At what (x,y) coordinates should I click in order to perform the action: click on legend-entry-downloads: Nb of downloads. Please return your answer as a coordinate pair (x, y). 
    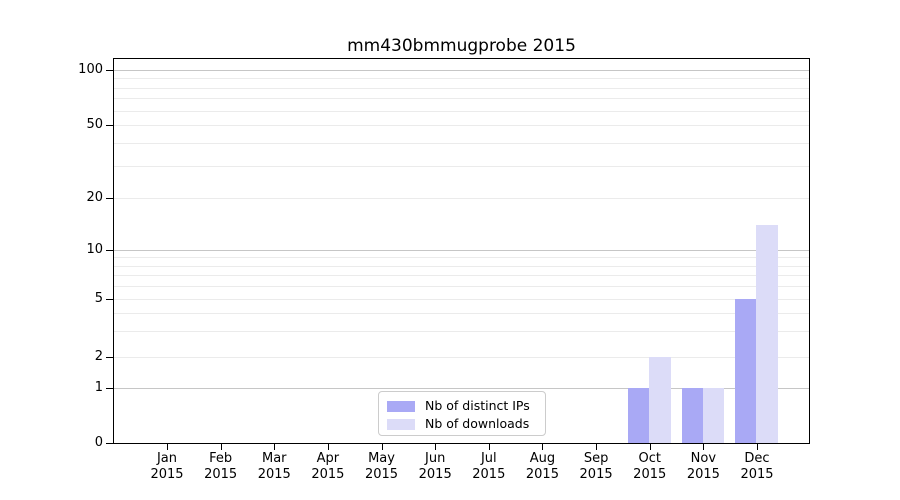
    Looking at the image, I should click on (466, 424).